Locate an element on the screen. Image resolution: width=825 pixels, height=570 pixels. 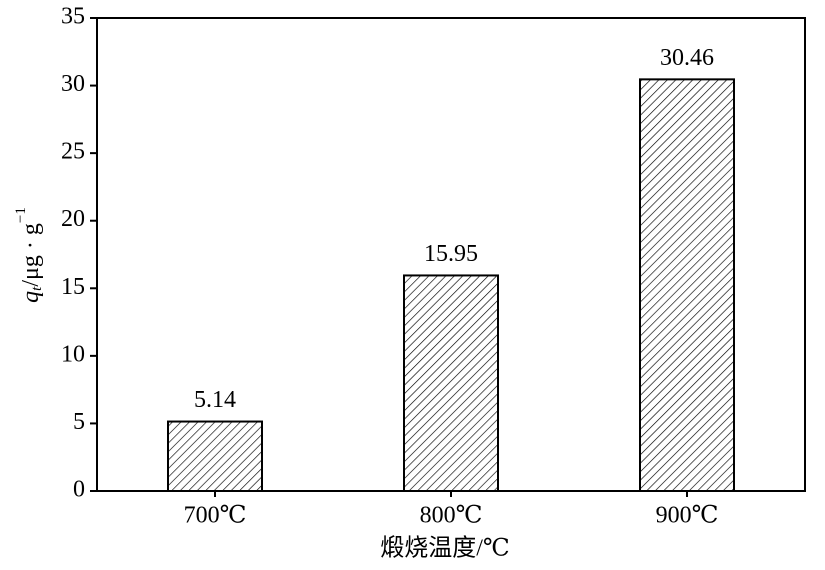
value-label: 15.95 is located at coordinates (451, 254).